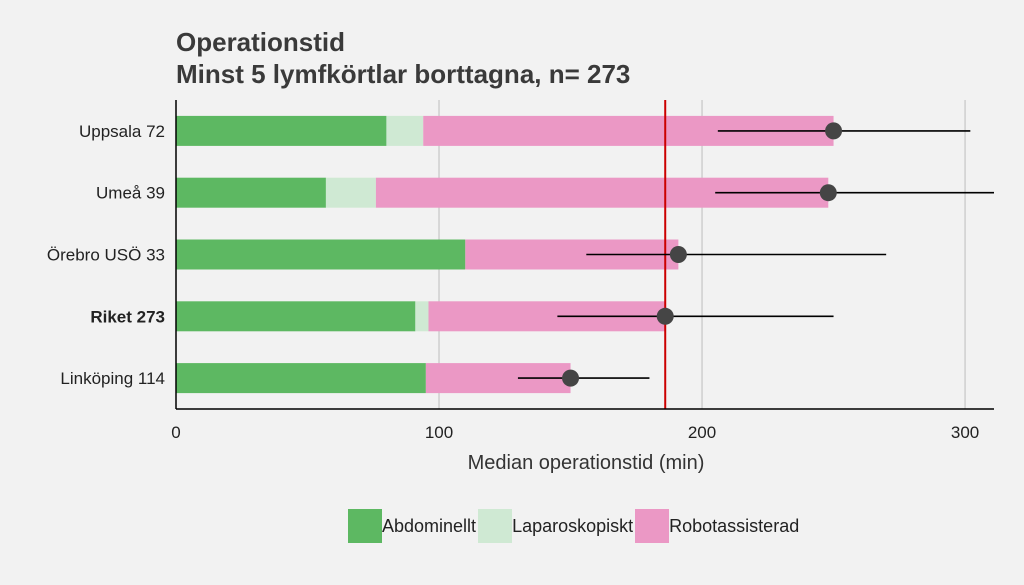 Image resolution: width=1024 pixels, height=585 pixels. What do you see at coordinates (439, 432) in the screenshot?
I see `x-tick-label: 100` at bounding box center [439, 432].